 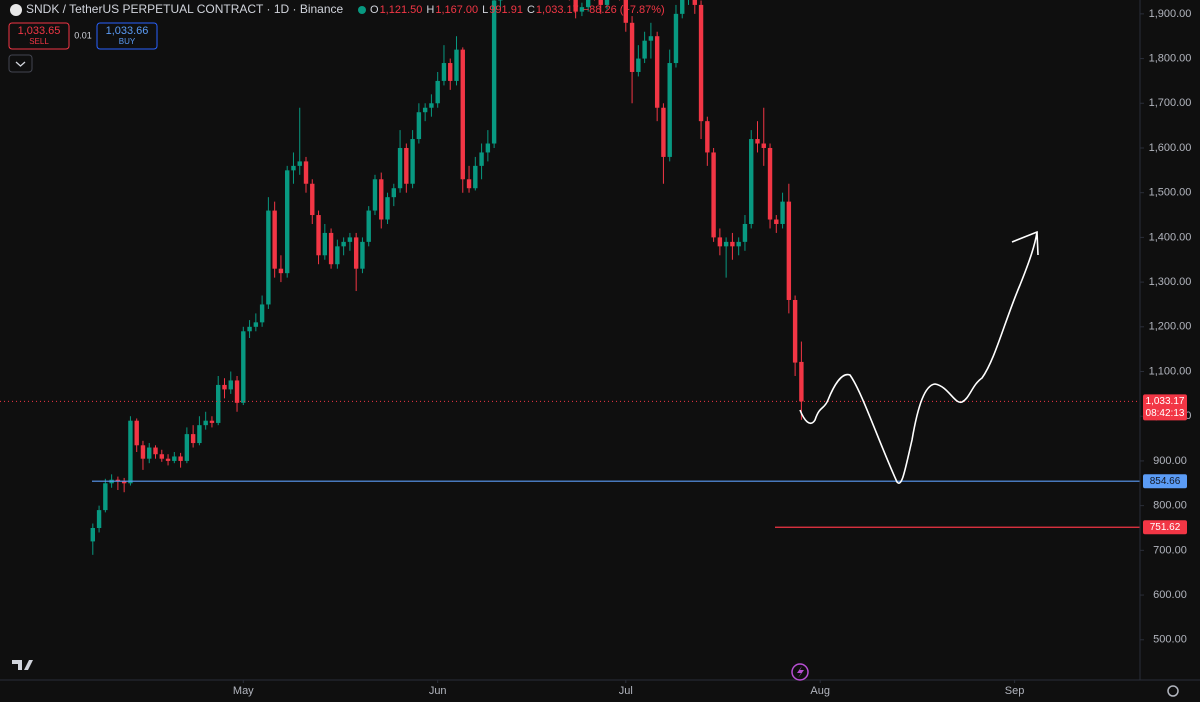 What do you see at coordinates (557, 10) in the screenshot?
I see `ohlc-value: 1,033.17` at bounding box center [557, 10].